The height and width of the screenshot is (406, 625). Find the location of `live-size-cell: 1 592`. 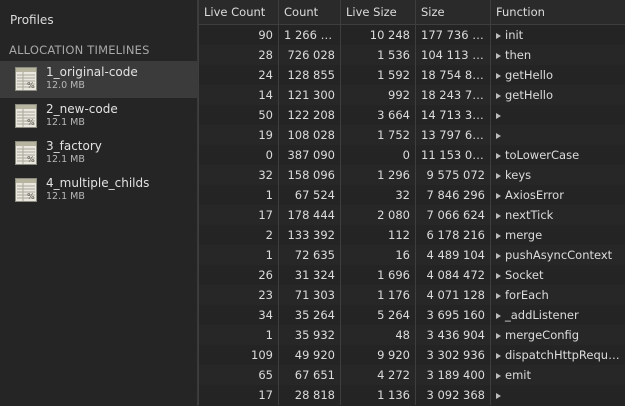

live-size-cell: 1 592 is located at coordinates (378, 75).